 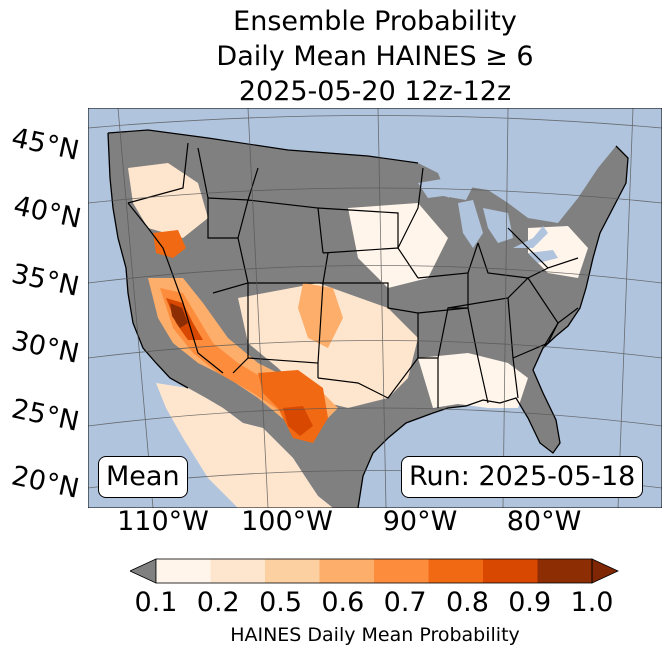 What do you see at coordinates (375, 56) in the screenshot?
I see `title-line-2: Daily Mean HAINES ≥ 6` at bounding box center [375, 56].